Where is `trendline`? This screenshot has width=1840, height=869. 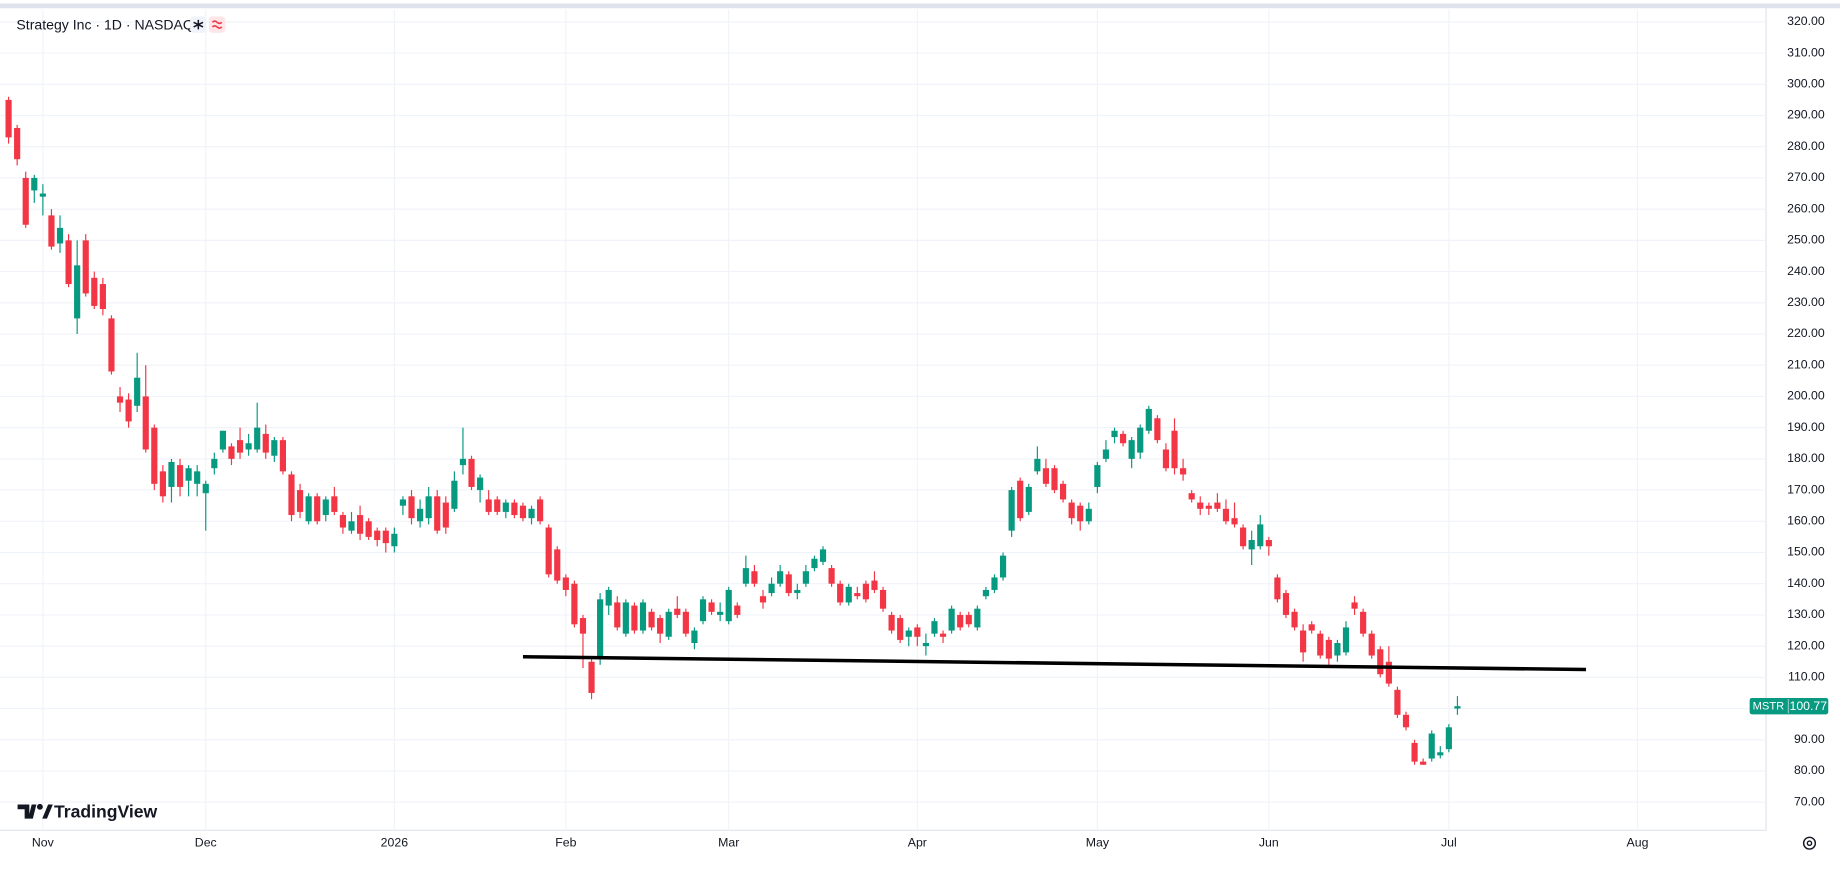 trendline is located at coordinates (1054, 663).